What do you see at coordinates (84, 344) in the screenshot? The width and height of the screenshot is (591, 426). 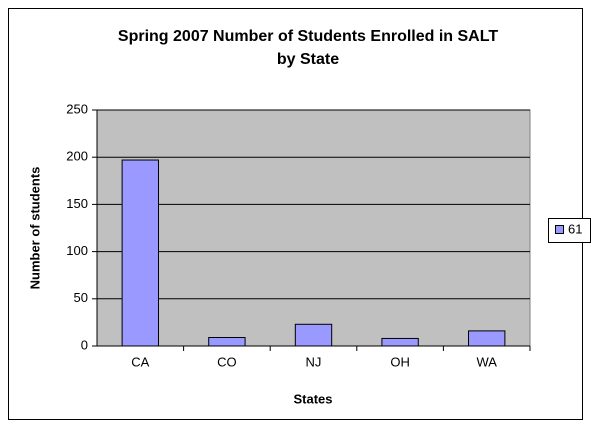 I see `y-tick-label: 0` at bounding box center [84, 344].